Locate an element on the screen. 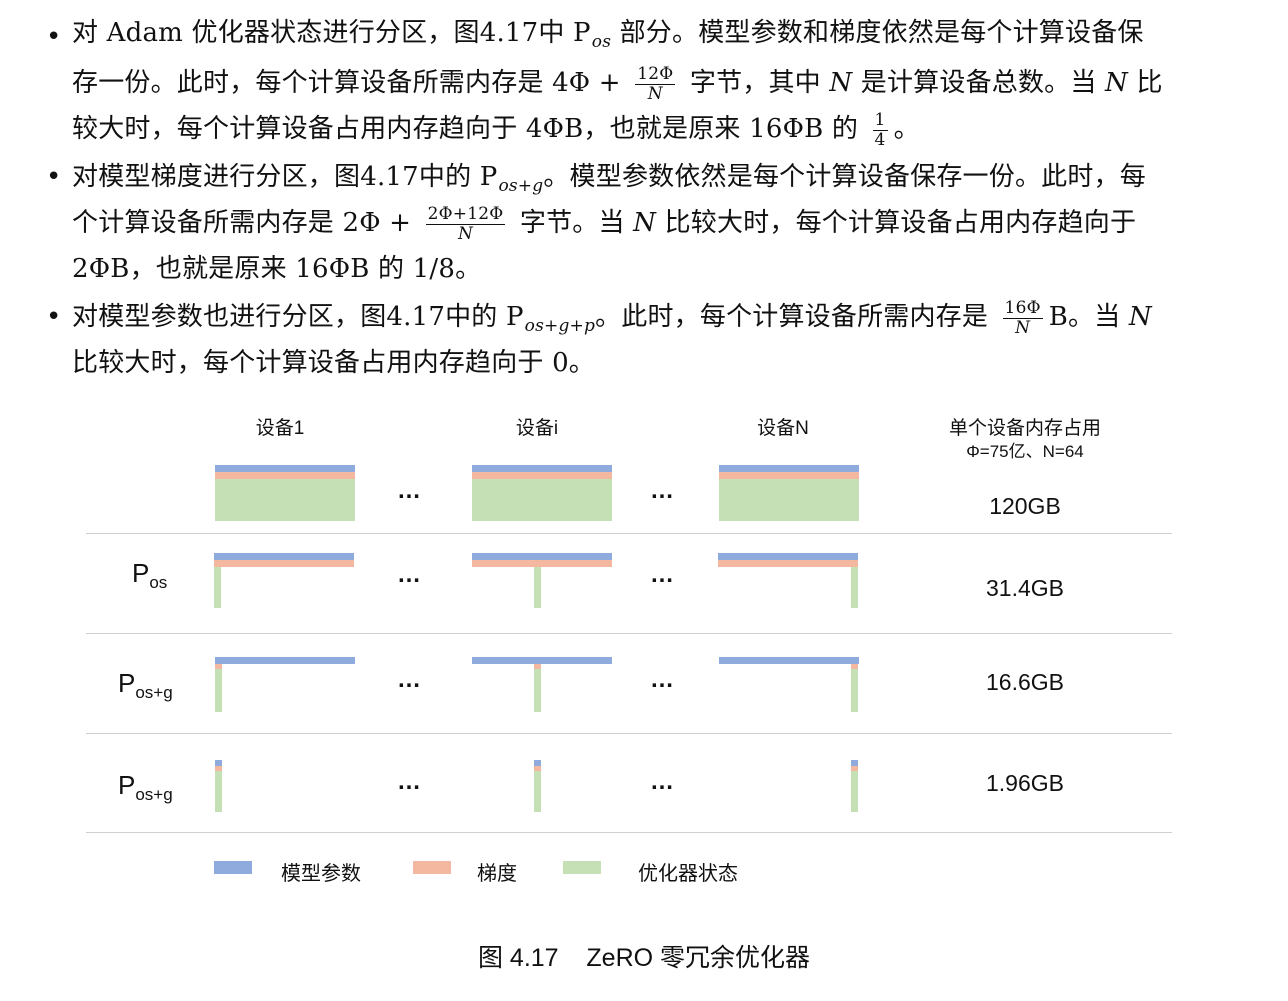  memory-value: 1.96GB is located at coordinates (1025, 783).